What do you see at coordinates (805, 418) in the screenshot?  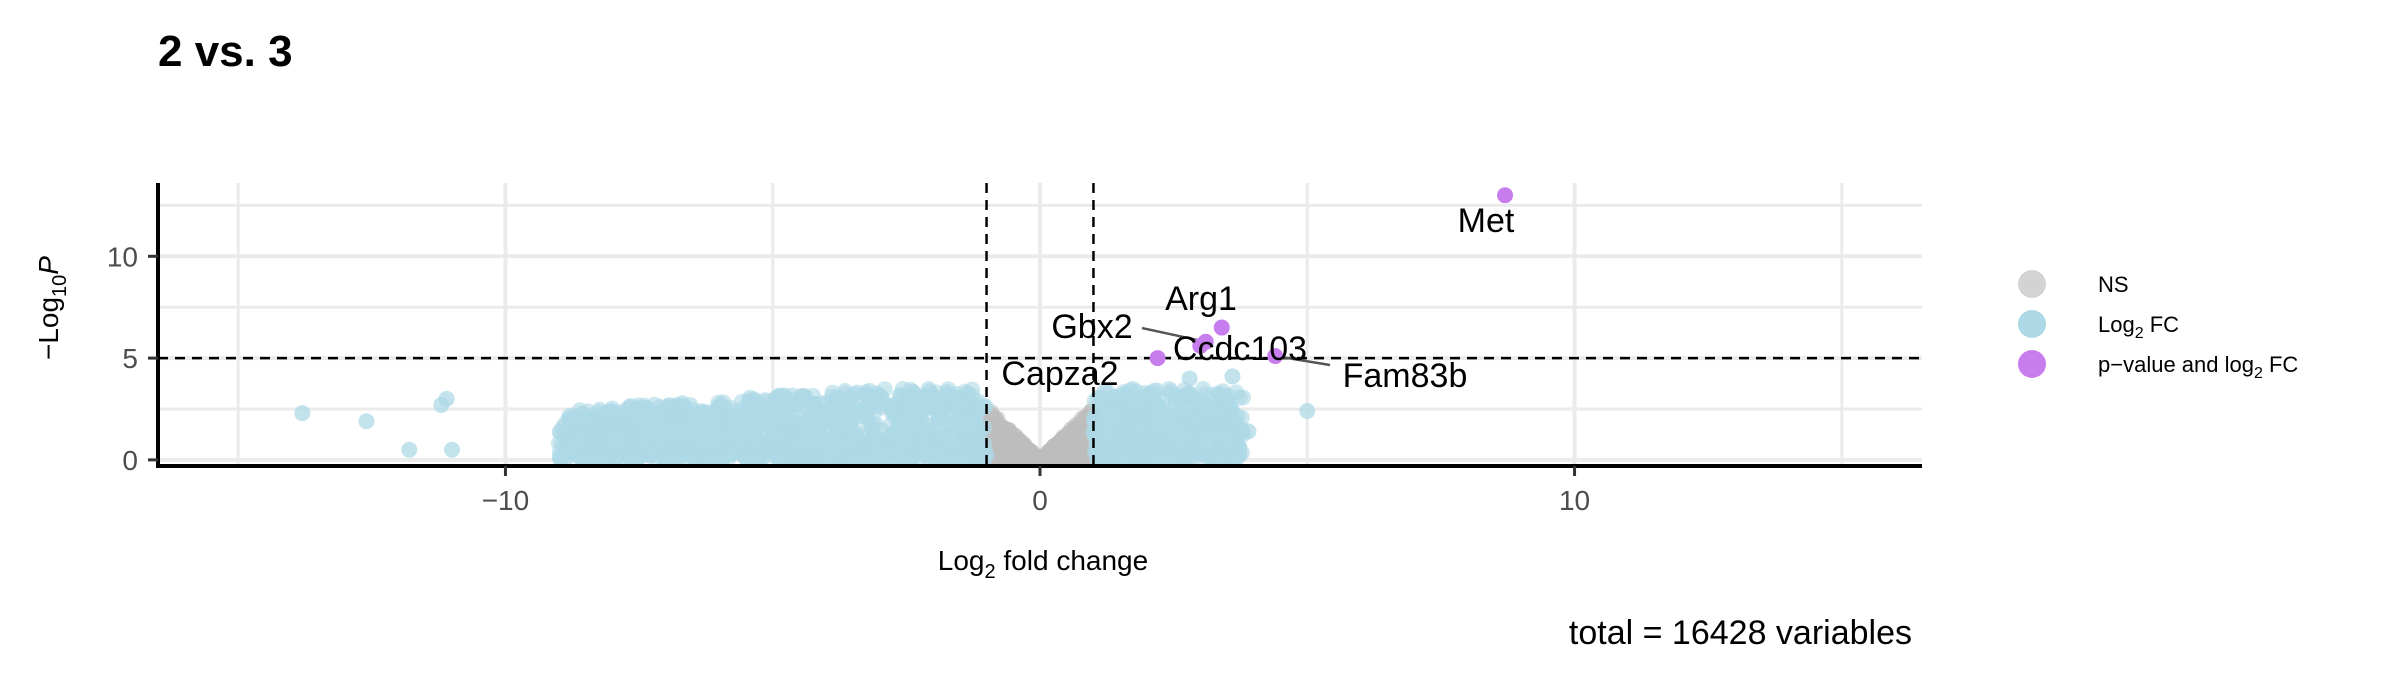 I see `point-cloud` at bounding box center [805, 418].